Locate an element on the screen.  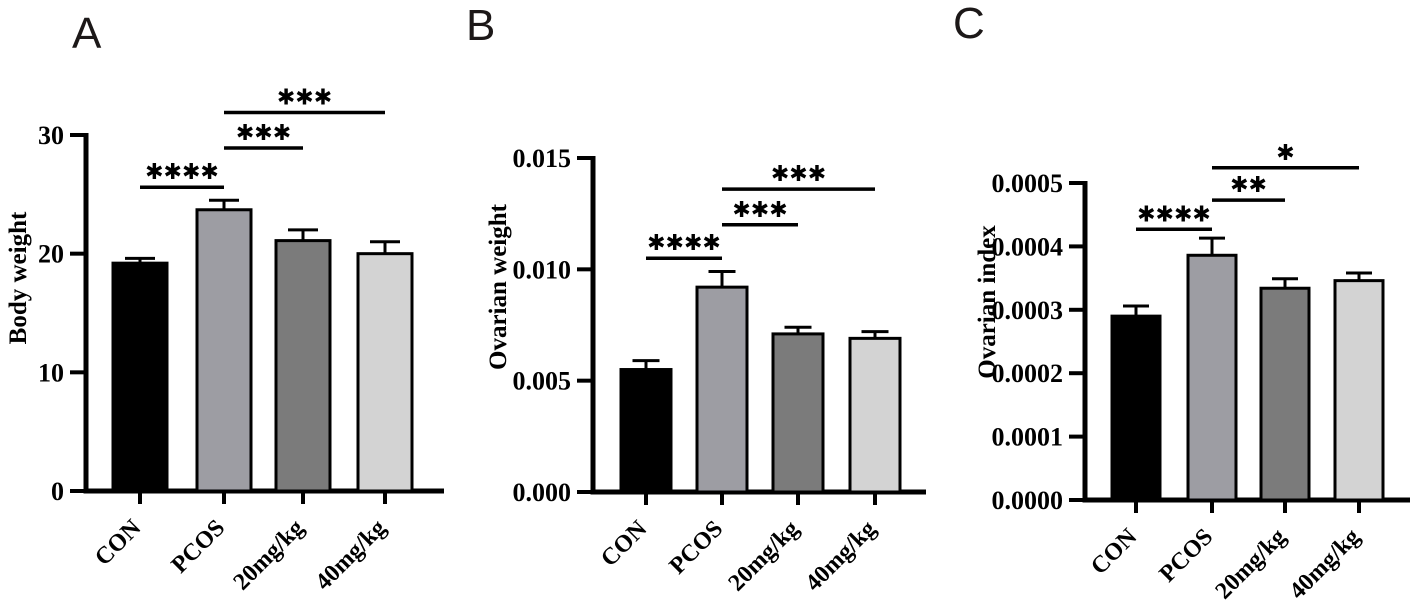
y-tick-label-A: 0 is located at coordinates (57, 491).